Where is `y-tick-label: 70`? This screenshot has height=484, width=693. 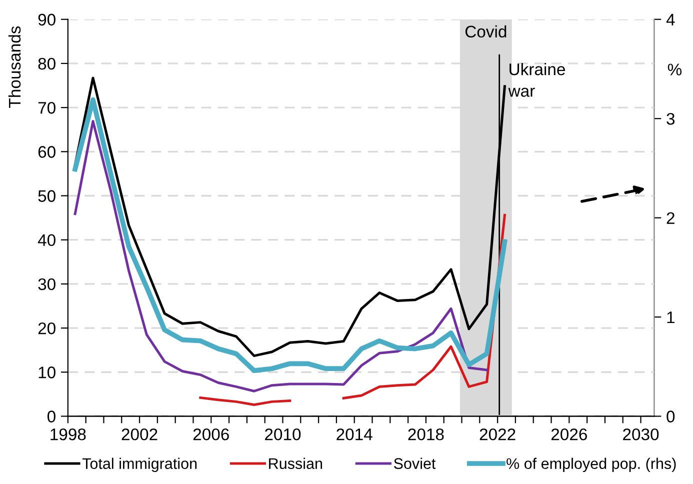
y-tick-label: 70 is located at coordinates (47, 108).